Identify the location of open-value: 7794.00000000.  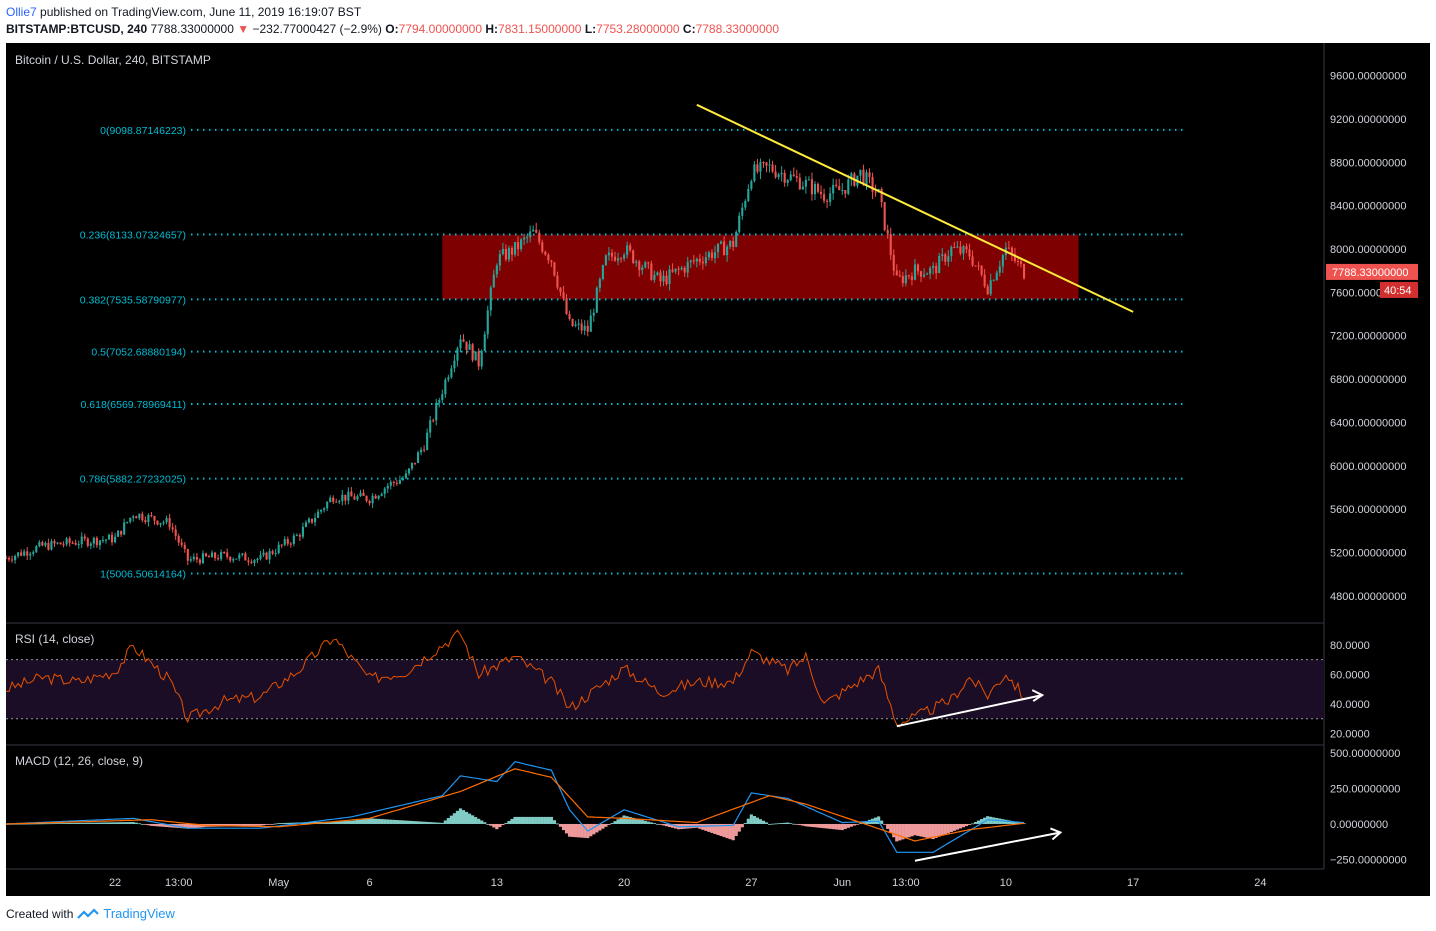
(440, 29).